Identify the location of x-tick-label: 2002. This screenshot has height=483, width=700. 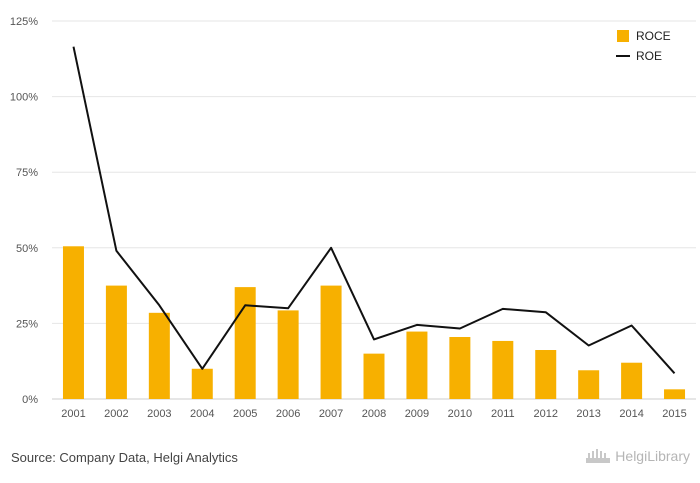
(116, 414).